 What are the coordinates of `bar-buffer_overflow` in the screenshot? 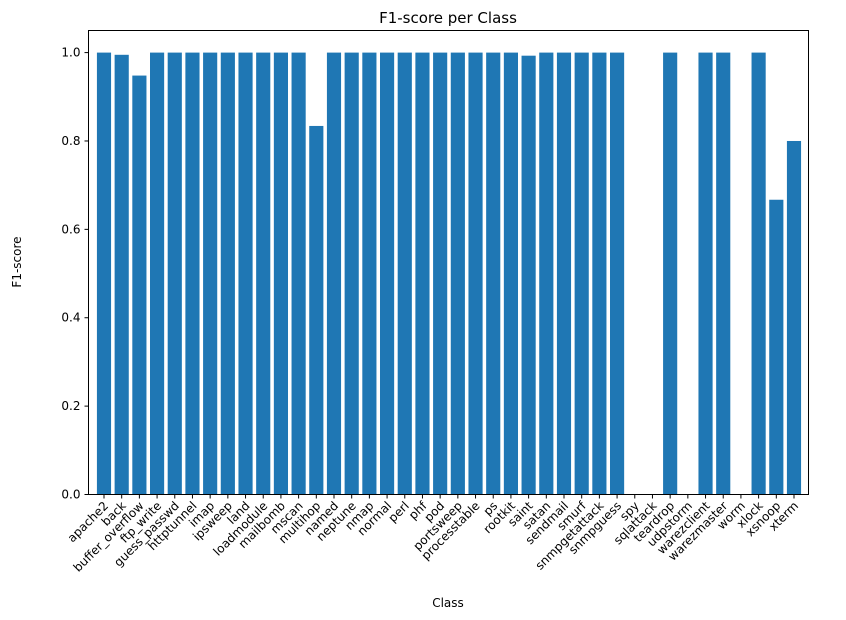 It's located at (139, 285).